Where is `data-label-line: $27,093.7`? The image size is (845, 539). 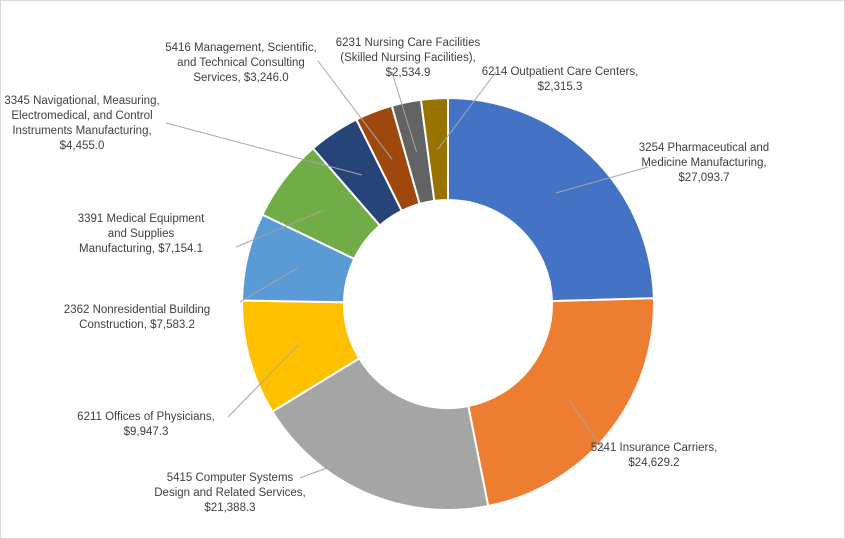 data-label-line: $27,093.7 is located at coordinates (703, 178).